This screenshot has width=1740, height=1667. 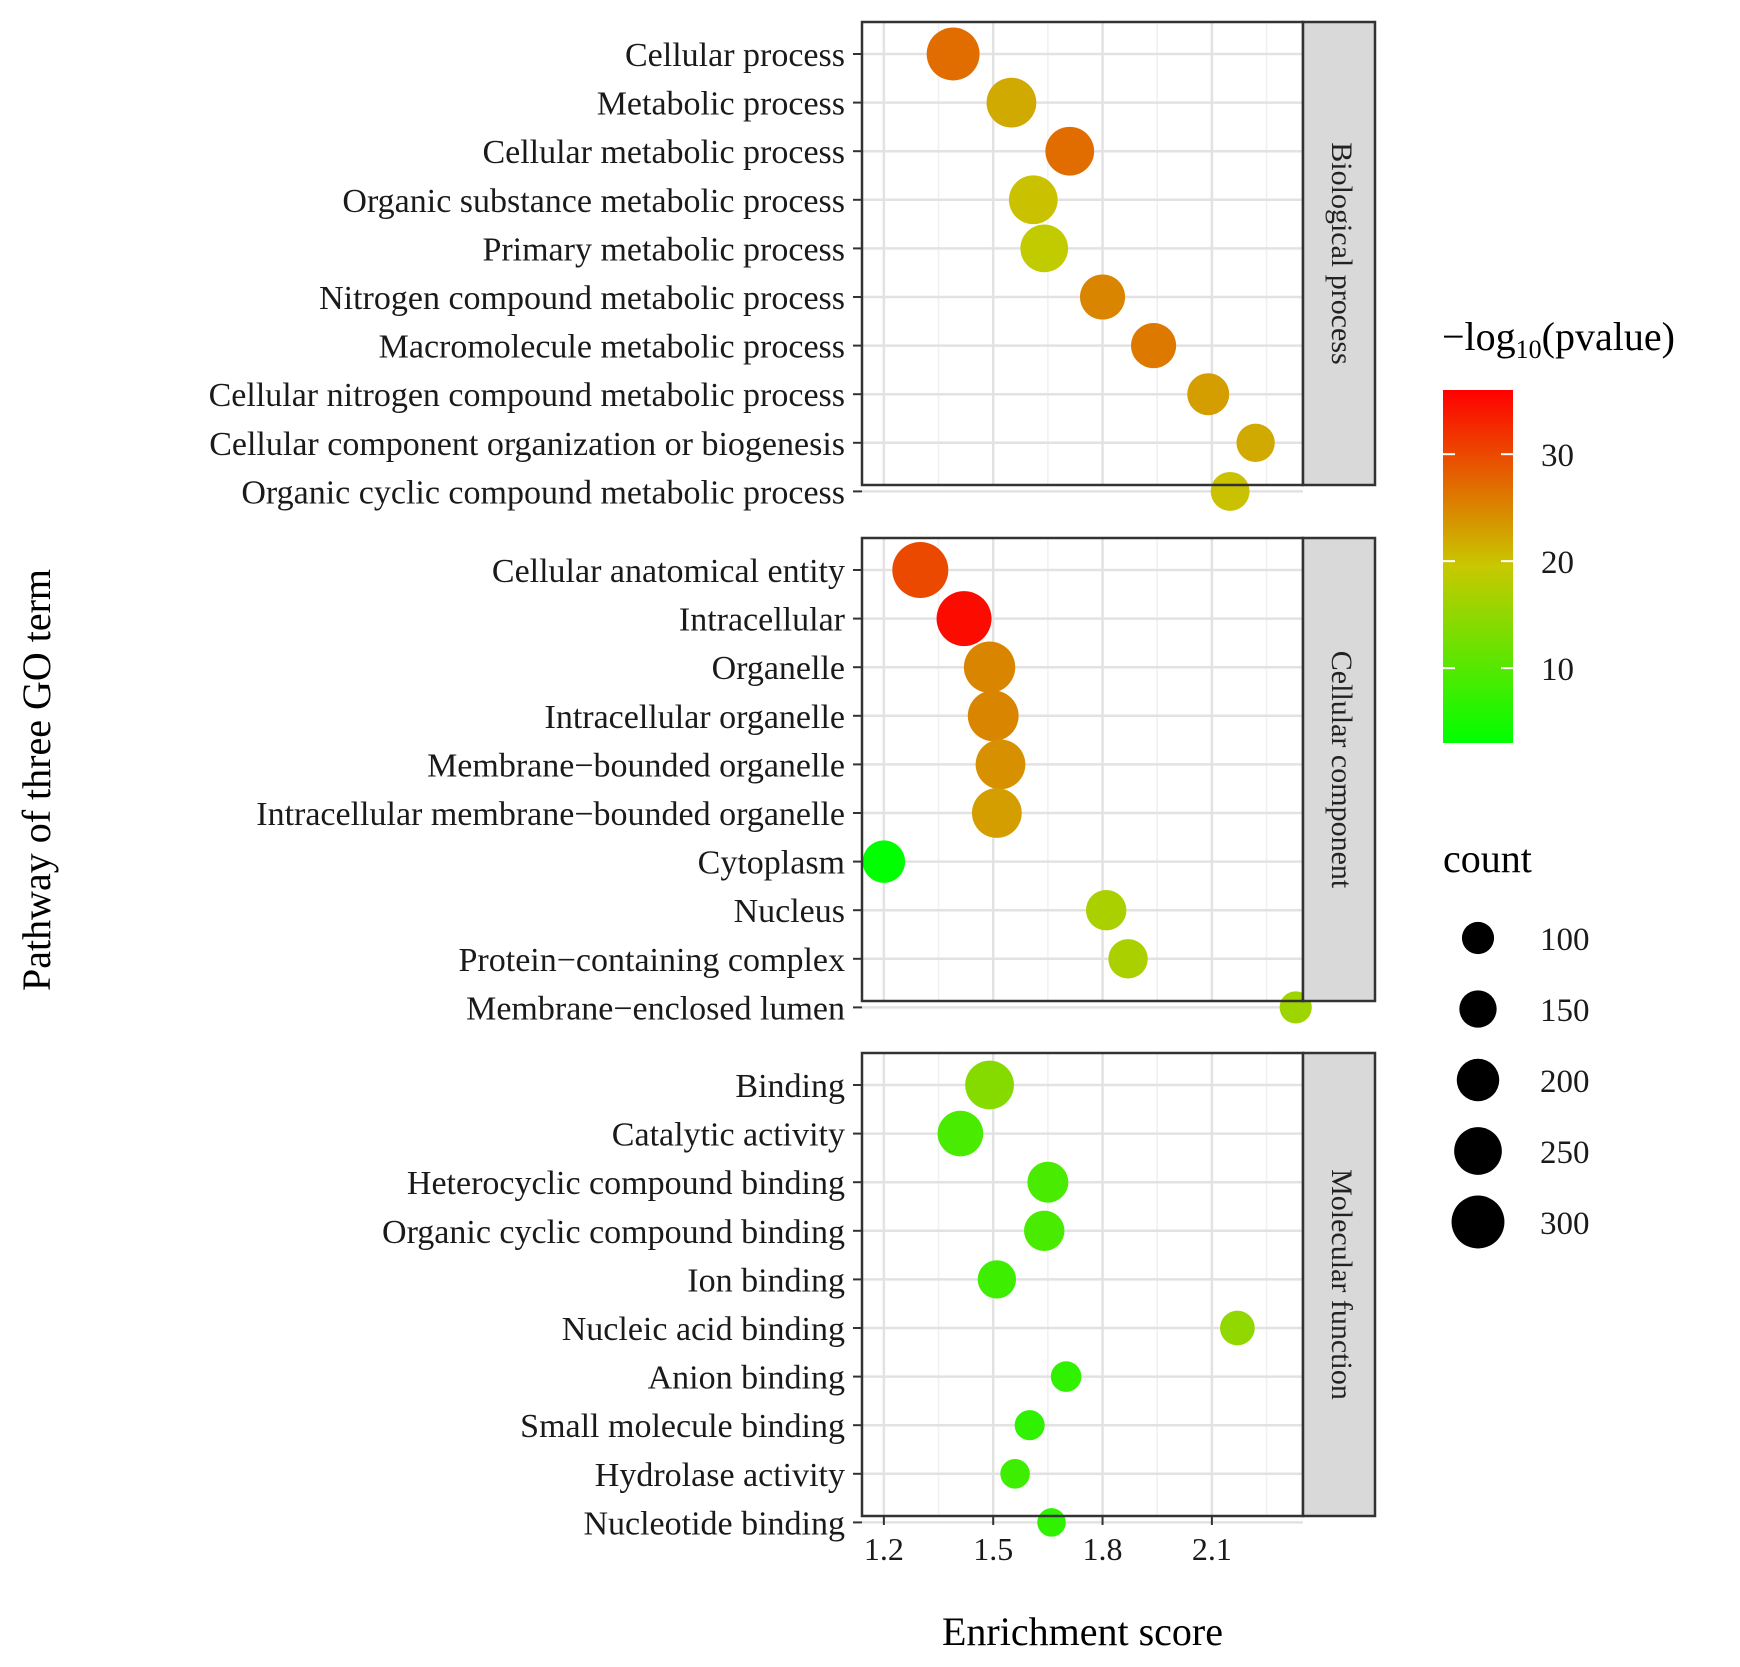 What do you see at coordinates (626, 1183) in the screenshot?
I see `term-label: Heterocyclic compound binding` at bounding box center [626, 1183].